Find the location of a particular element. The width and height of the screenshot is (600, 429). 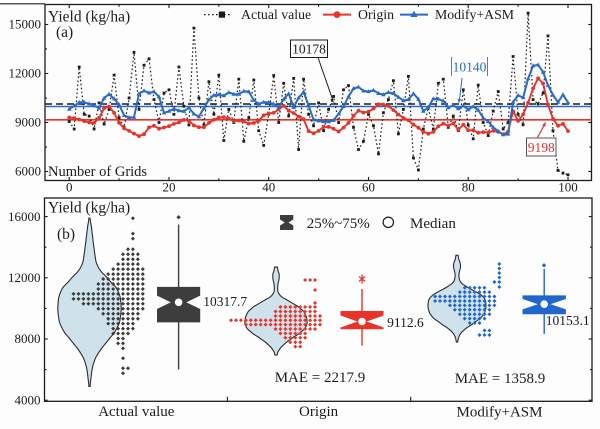

svg-text: 6000 is located at coordinates (28, 171).